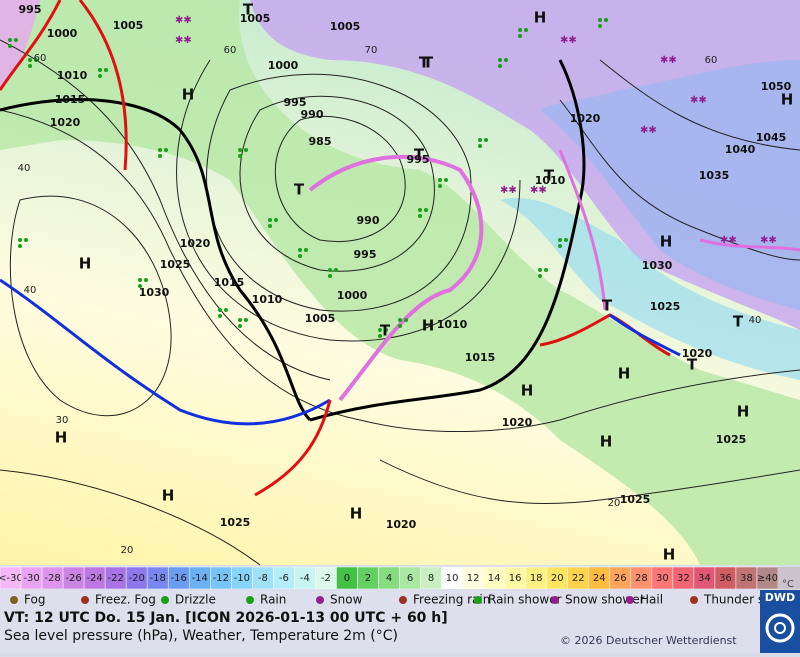  What do you see at coordinates (125, 600) in the screenshot?
I see `legend-label: Freez. Fog` at bounding box center [125, 600].